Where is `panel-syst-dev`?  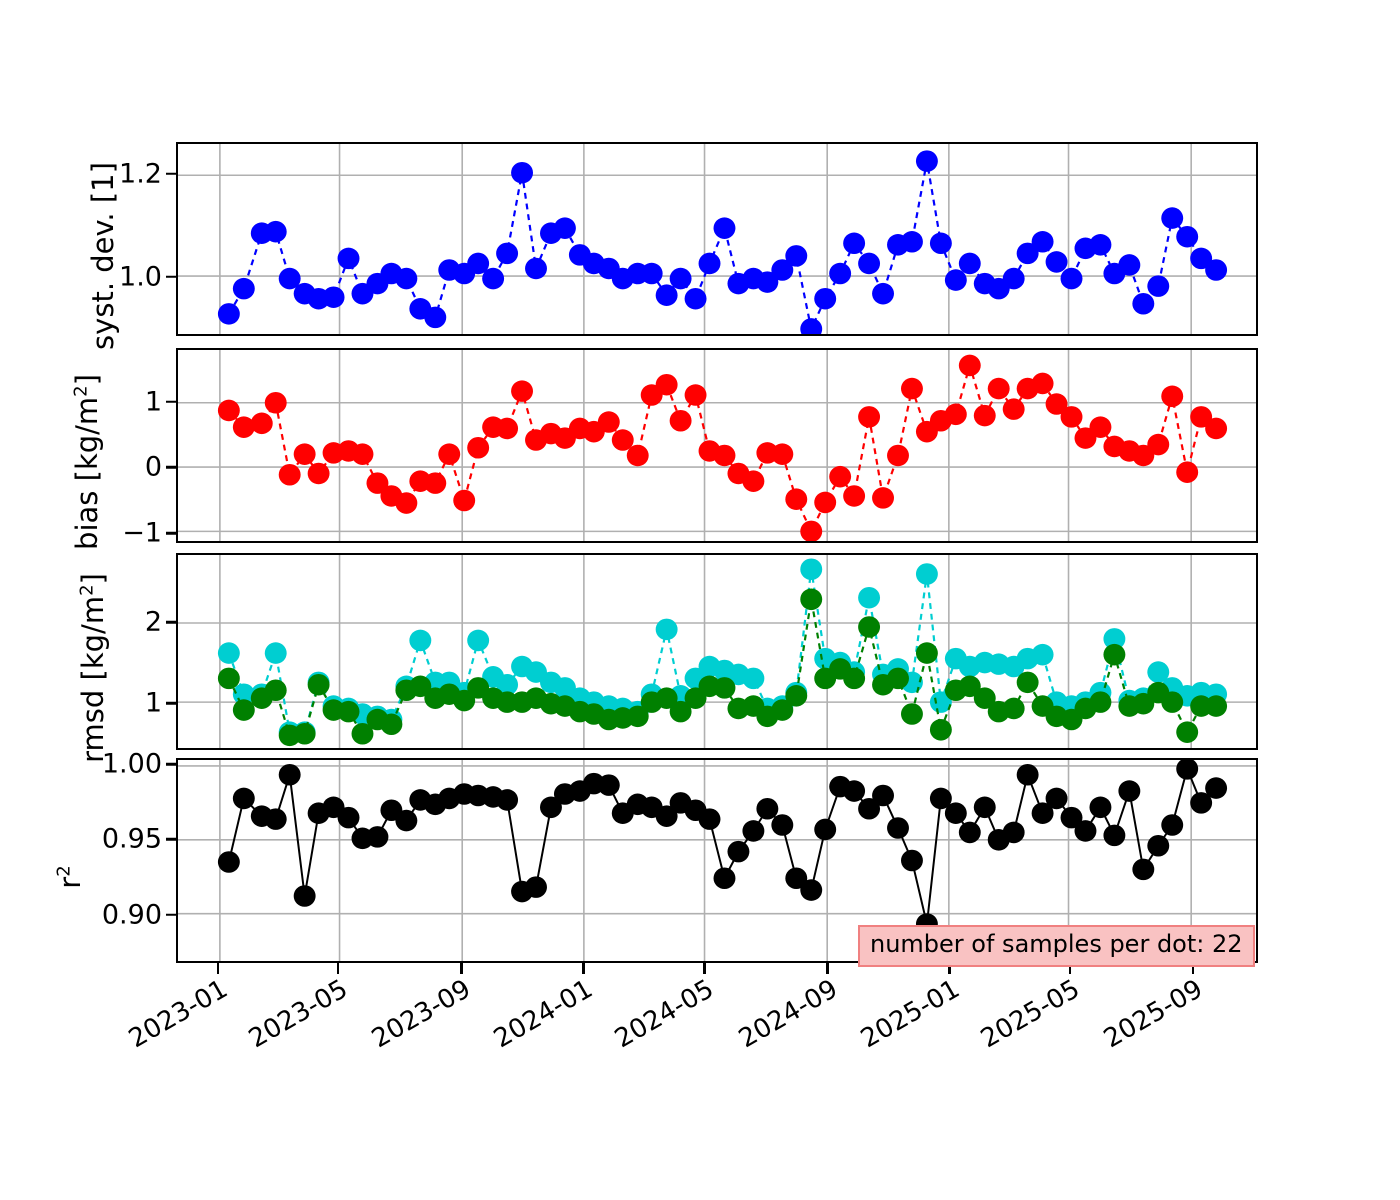 panel-syst-dev is located at coordinates (717, 239).